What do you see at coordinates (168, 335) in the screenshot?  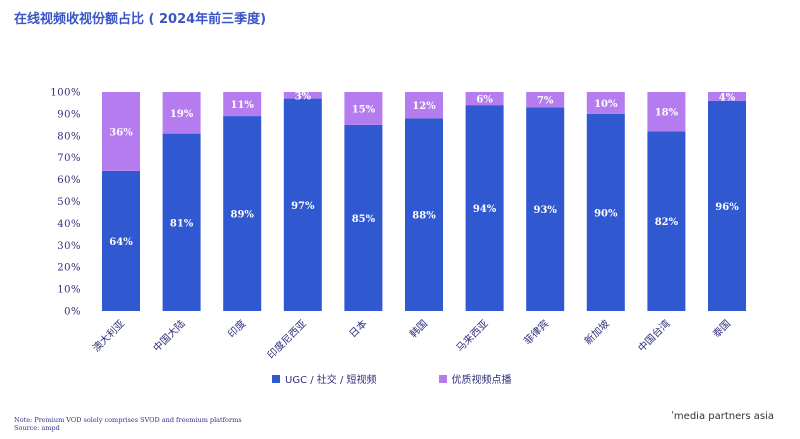 I see `x-tick-label: 中国大陆` at bounding box center [168, 335].